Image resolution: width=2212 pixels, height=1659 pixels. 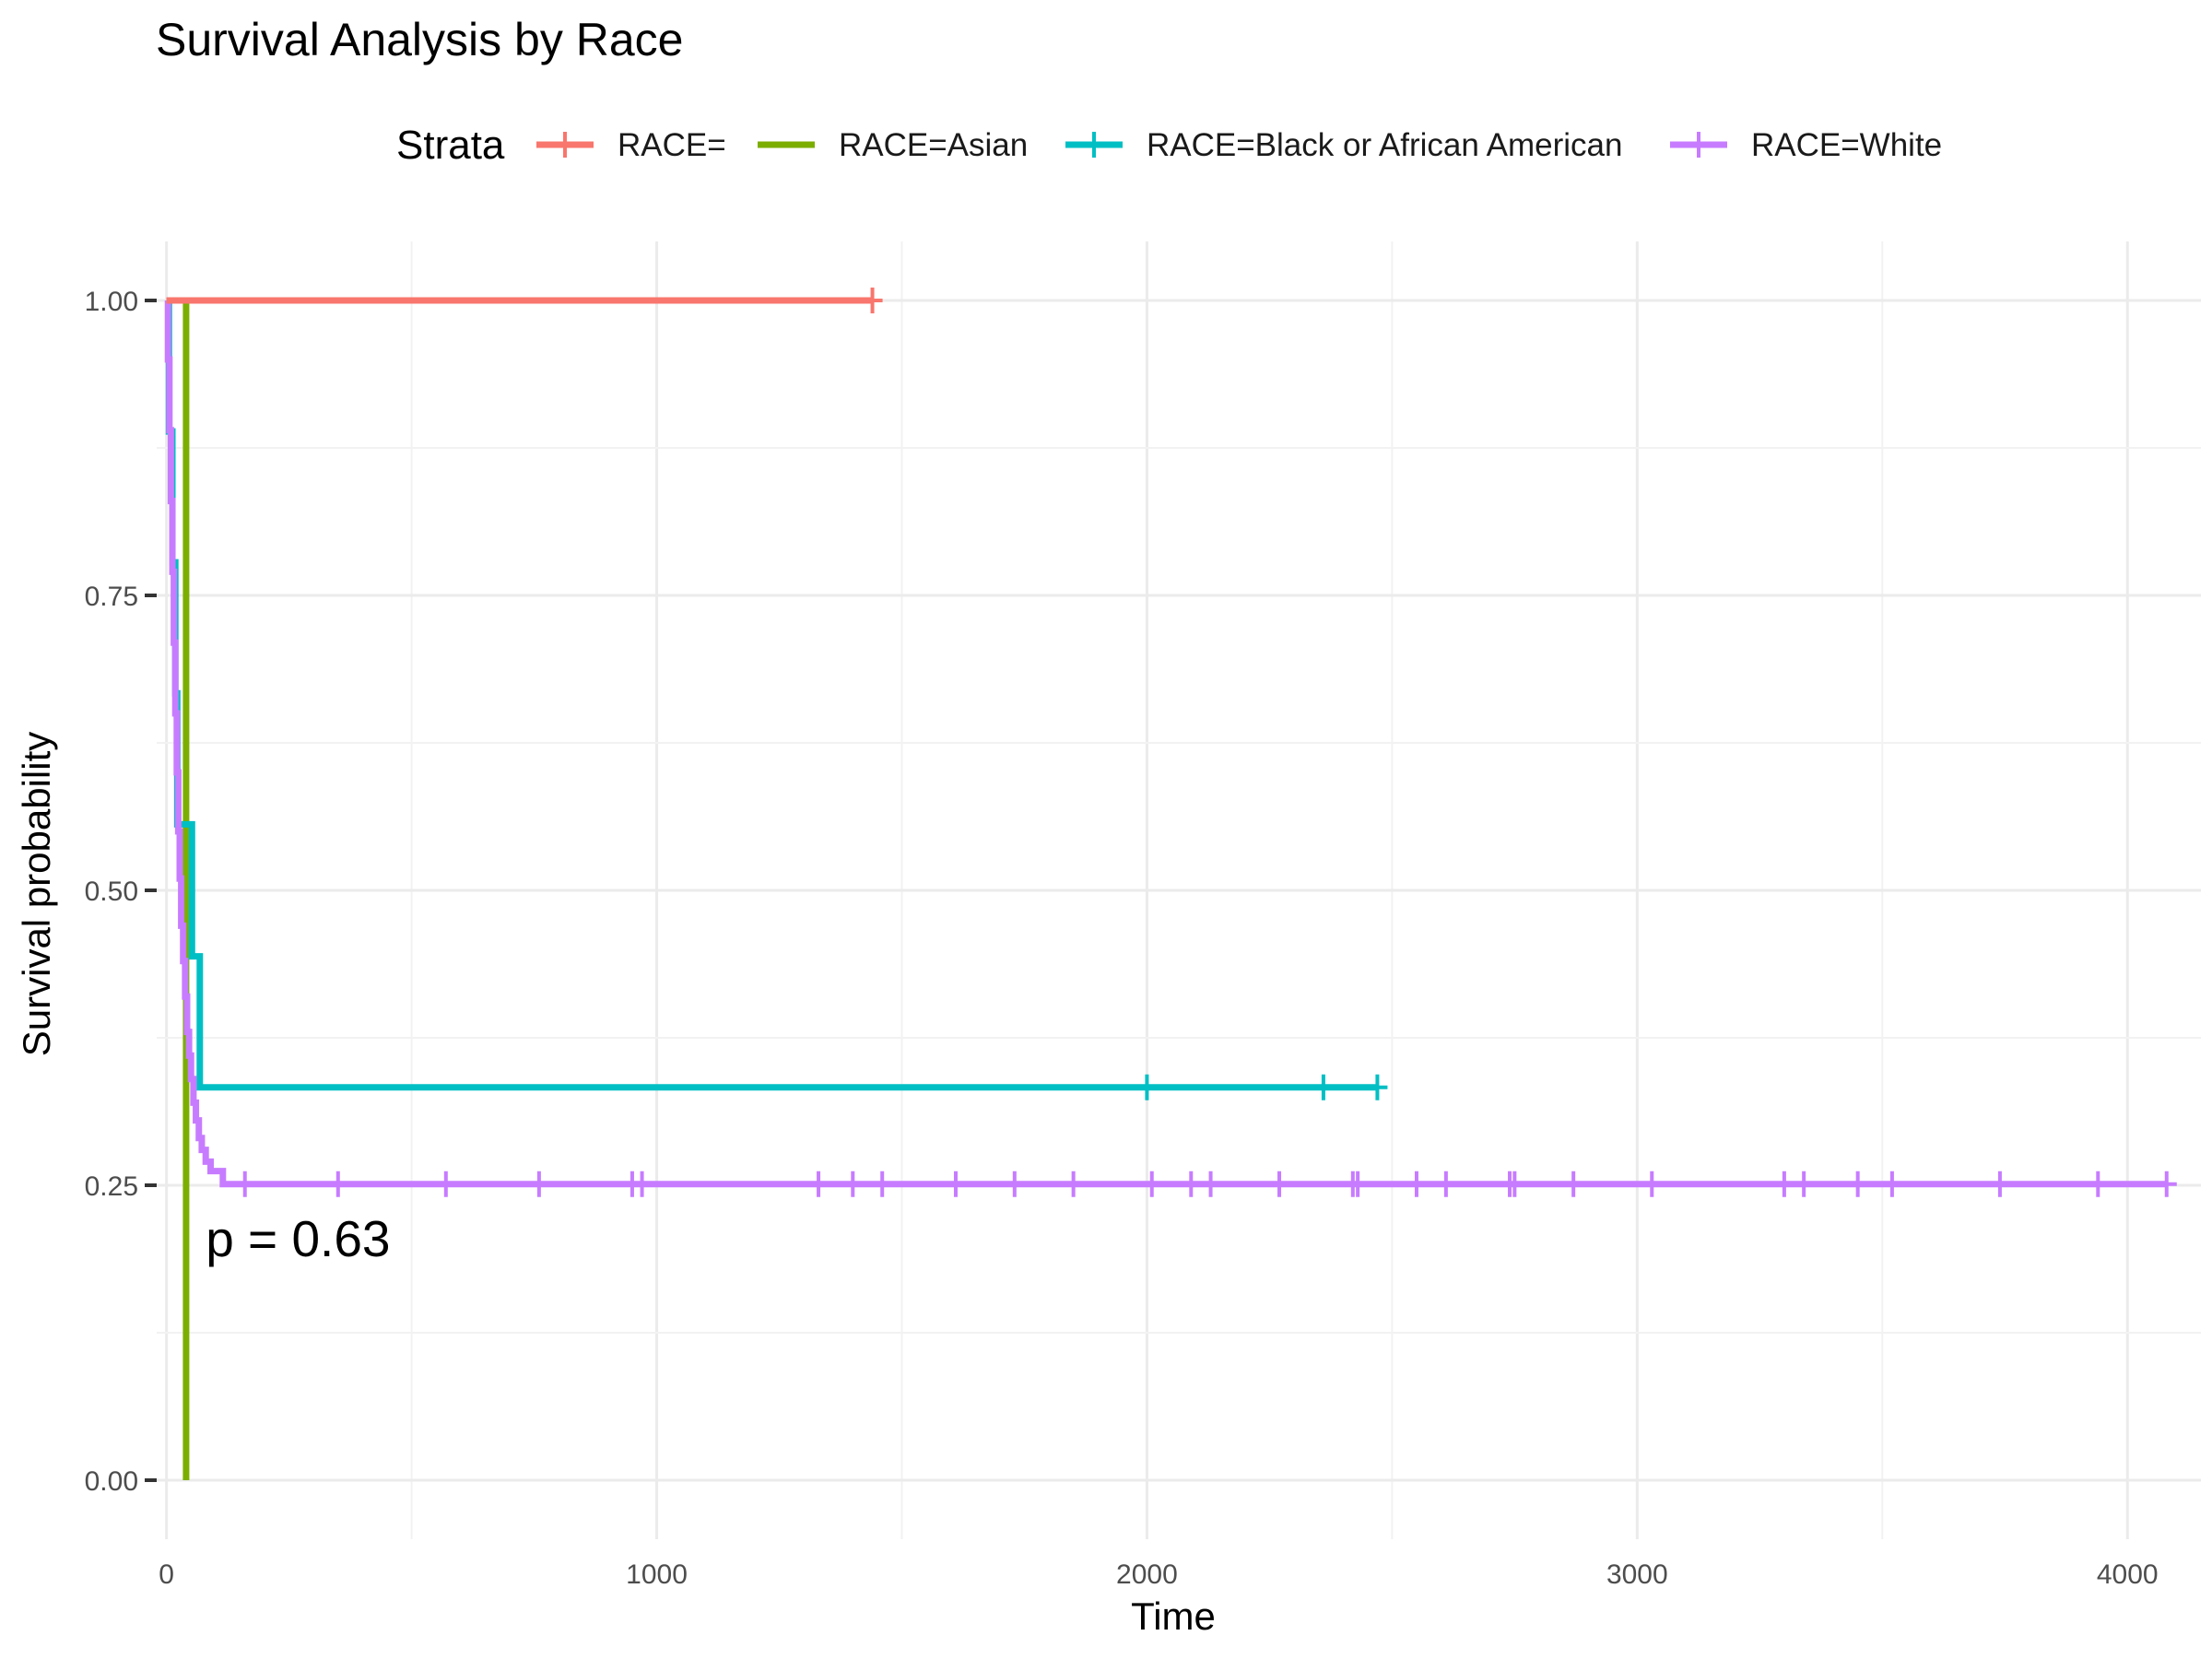 I want to click on legend-item: RACE=White, so click(x=1806, y=145).